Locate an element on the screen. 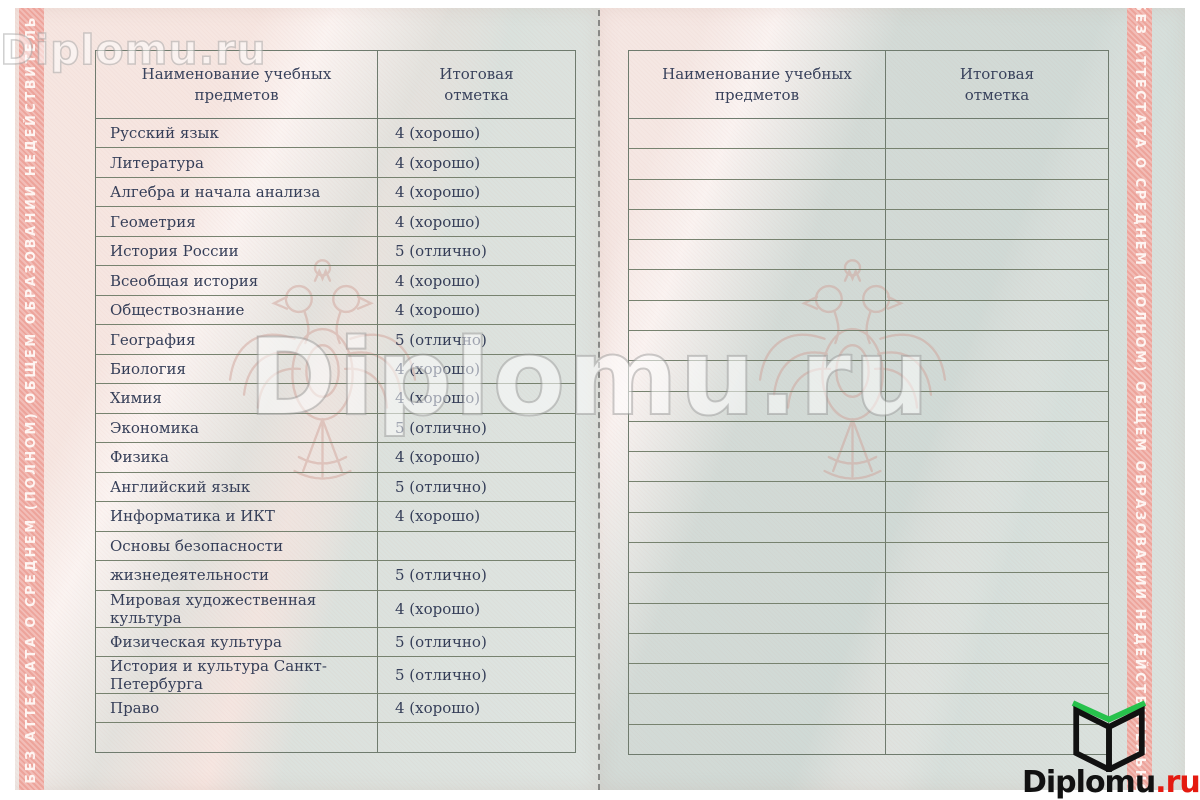 The image size is (1200, 800). subject-cell: Всеобщая история is located at coordinates (237, 280).